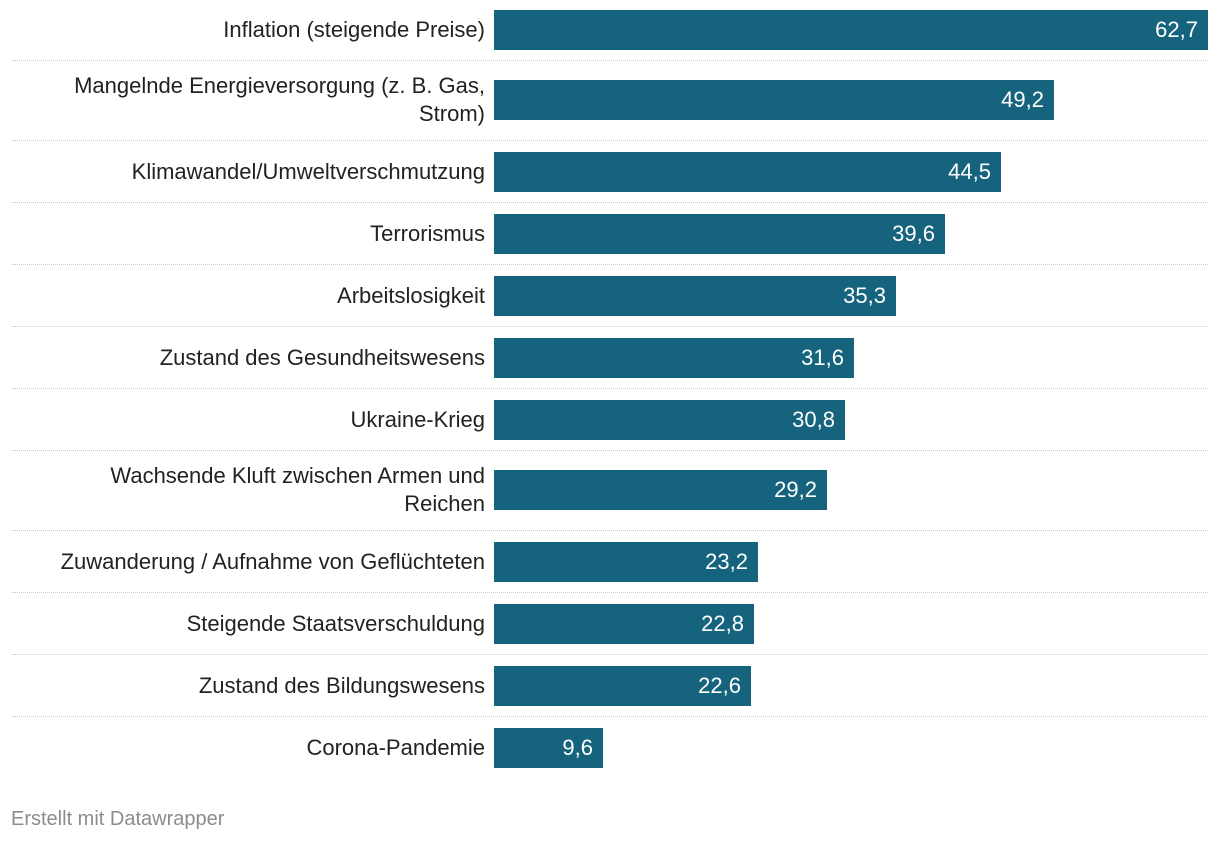  Describe the element at coordinates (719, 685) in the screenshot. I see `bar-value-label: 22,6` at that location.